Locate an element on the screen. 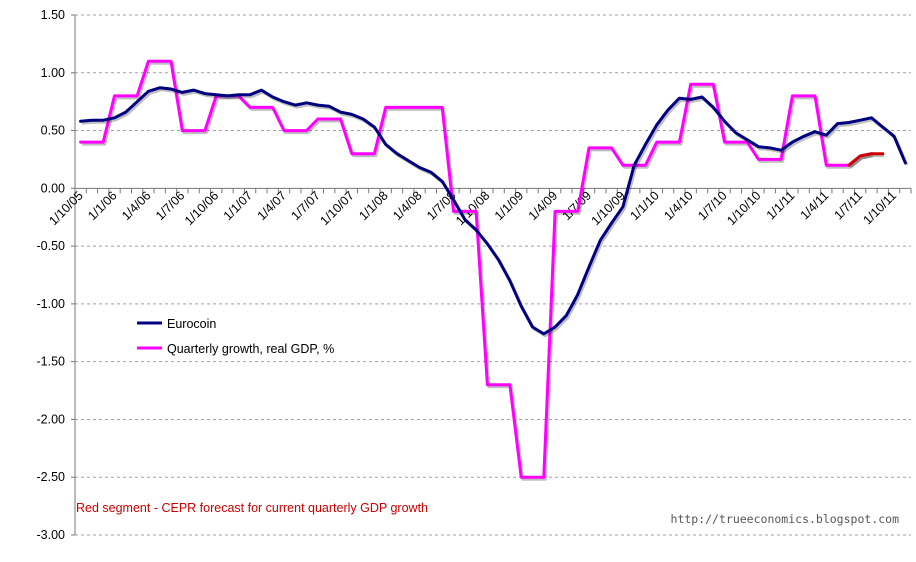  x-tick-label: 1/1/09 is located at coordinates (509, 206).